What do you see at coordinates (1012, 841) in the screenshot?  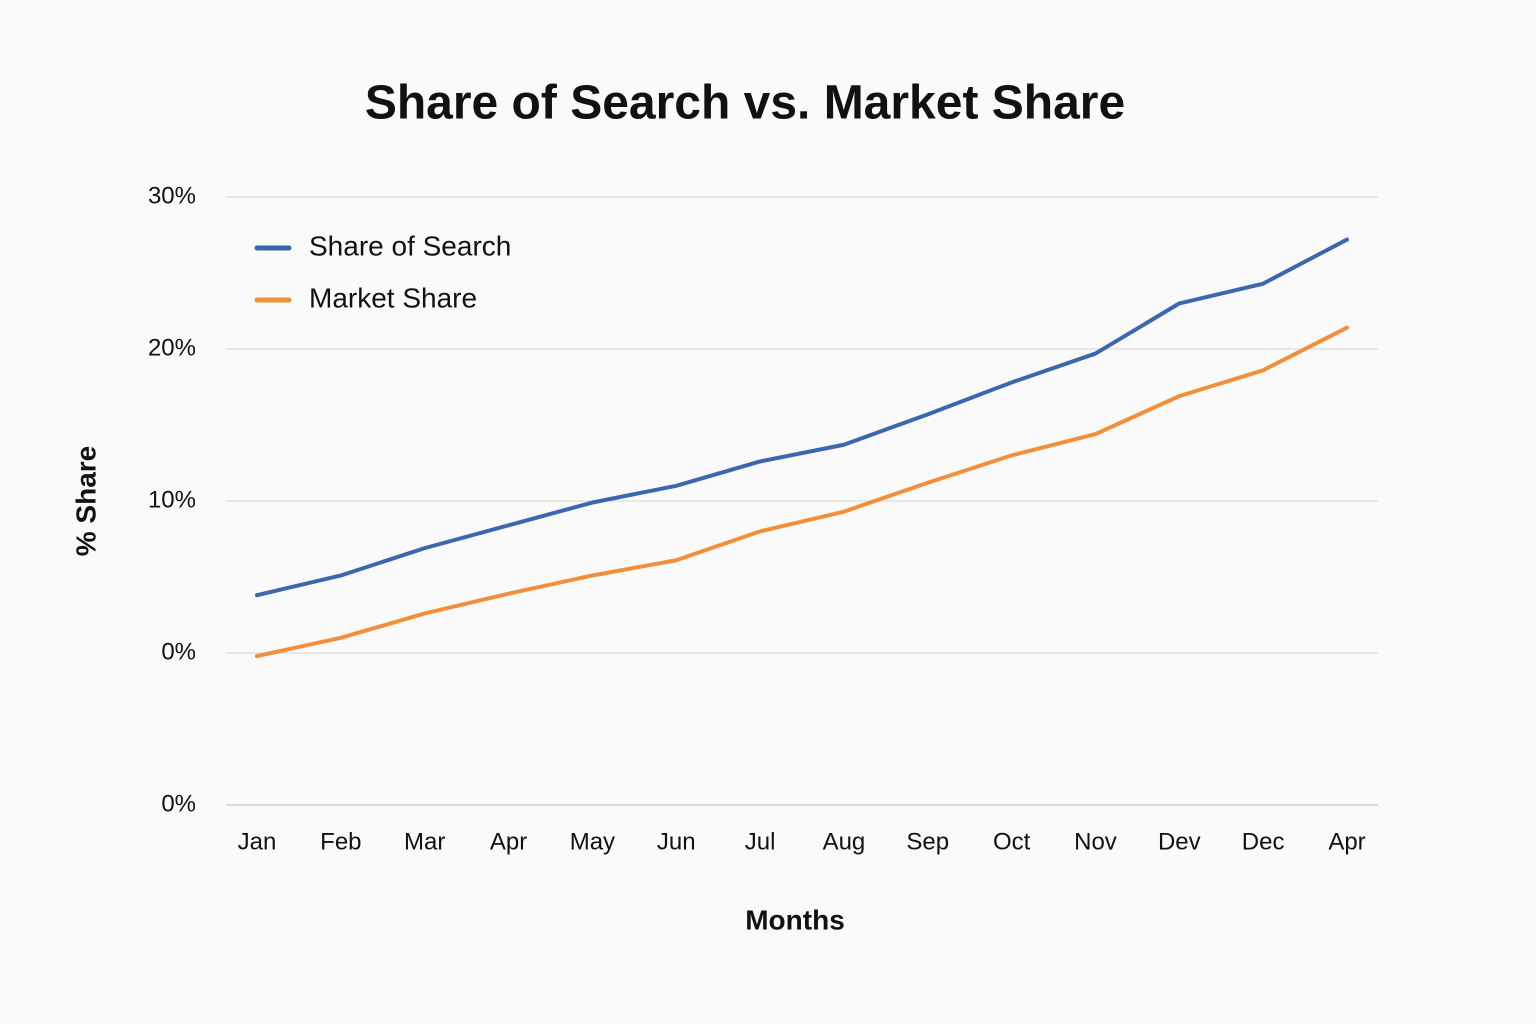 I see `x-tick-label: Oct` at bounding box center [1012, 841].